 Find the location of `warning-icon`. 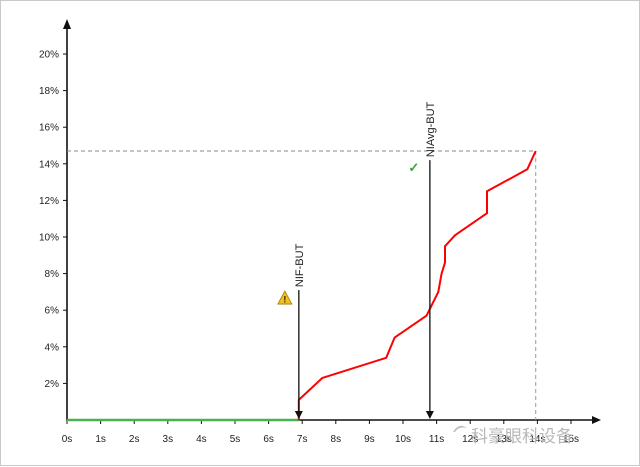

warning-icon is located at coordinates (285, 297).